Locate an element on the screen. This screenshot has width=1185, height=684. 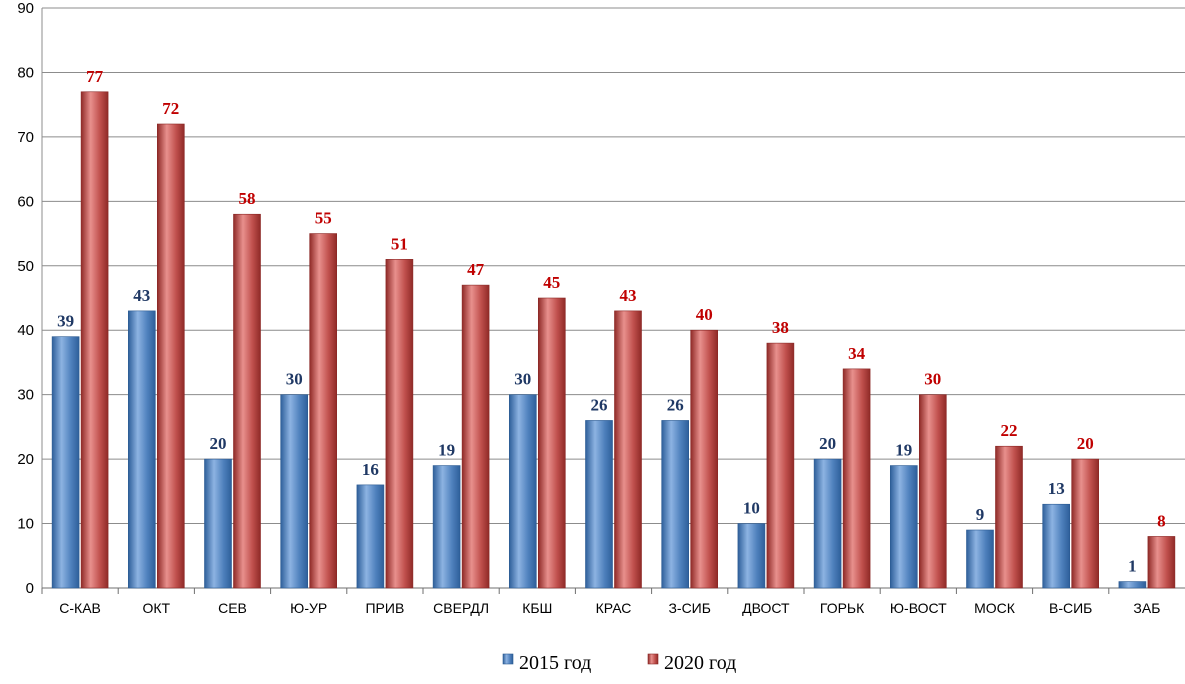
x-category-label: СЕВ is located at coordinates (232, 608).